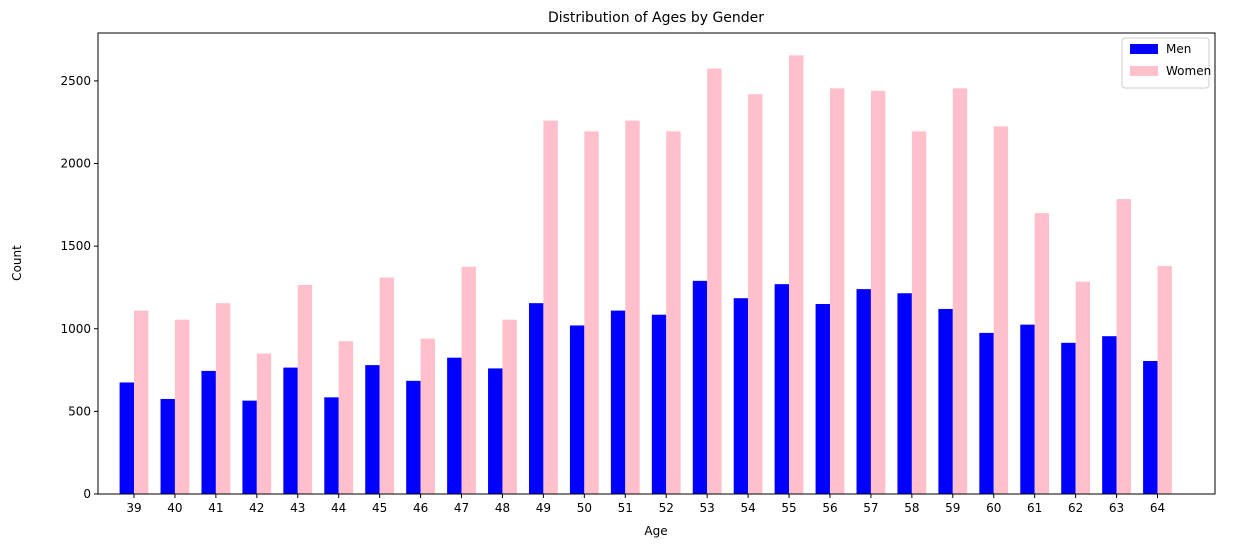  Describe the element at coordinates (338, 508) in the screenshot. I see `x-tick-label-44: 44` at that location.